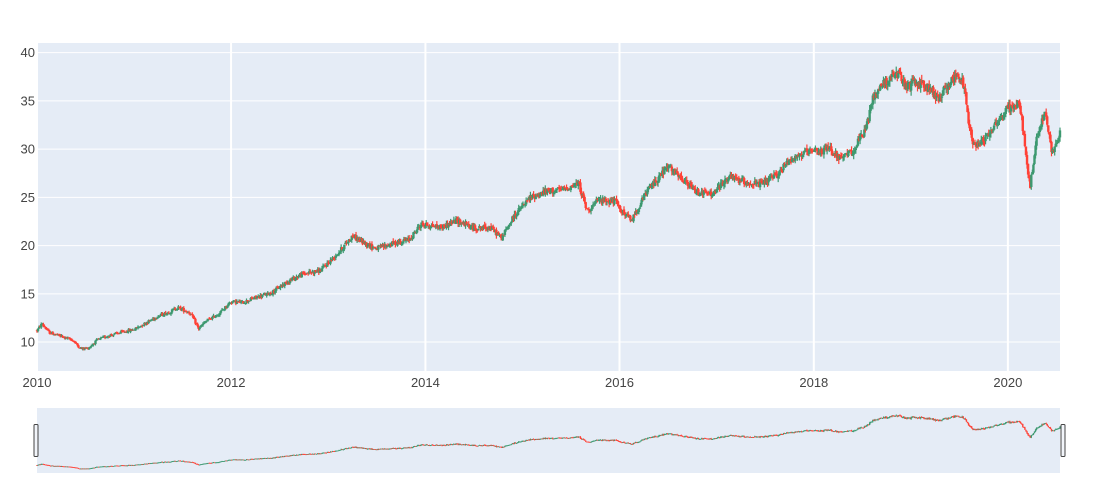  What do you see at coordinates (1007, 382) in the screenshot?
I see `x-tick-label: 2020` at bounding box center [1007, 382].